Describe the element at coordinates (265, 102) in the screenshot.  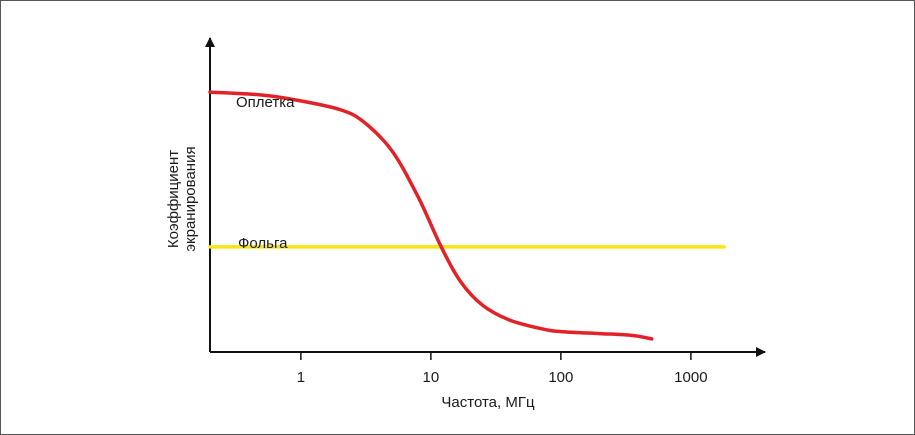
I see `series-label-braid: Оплетка` at that location.